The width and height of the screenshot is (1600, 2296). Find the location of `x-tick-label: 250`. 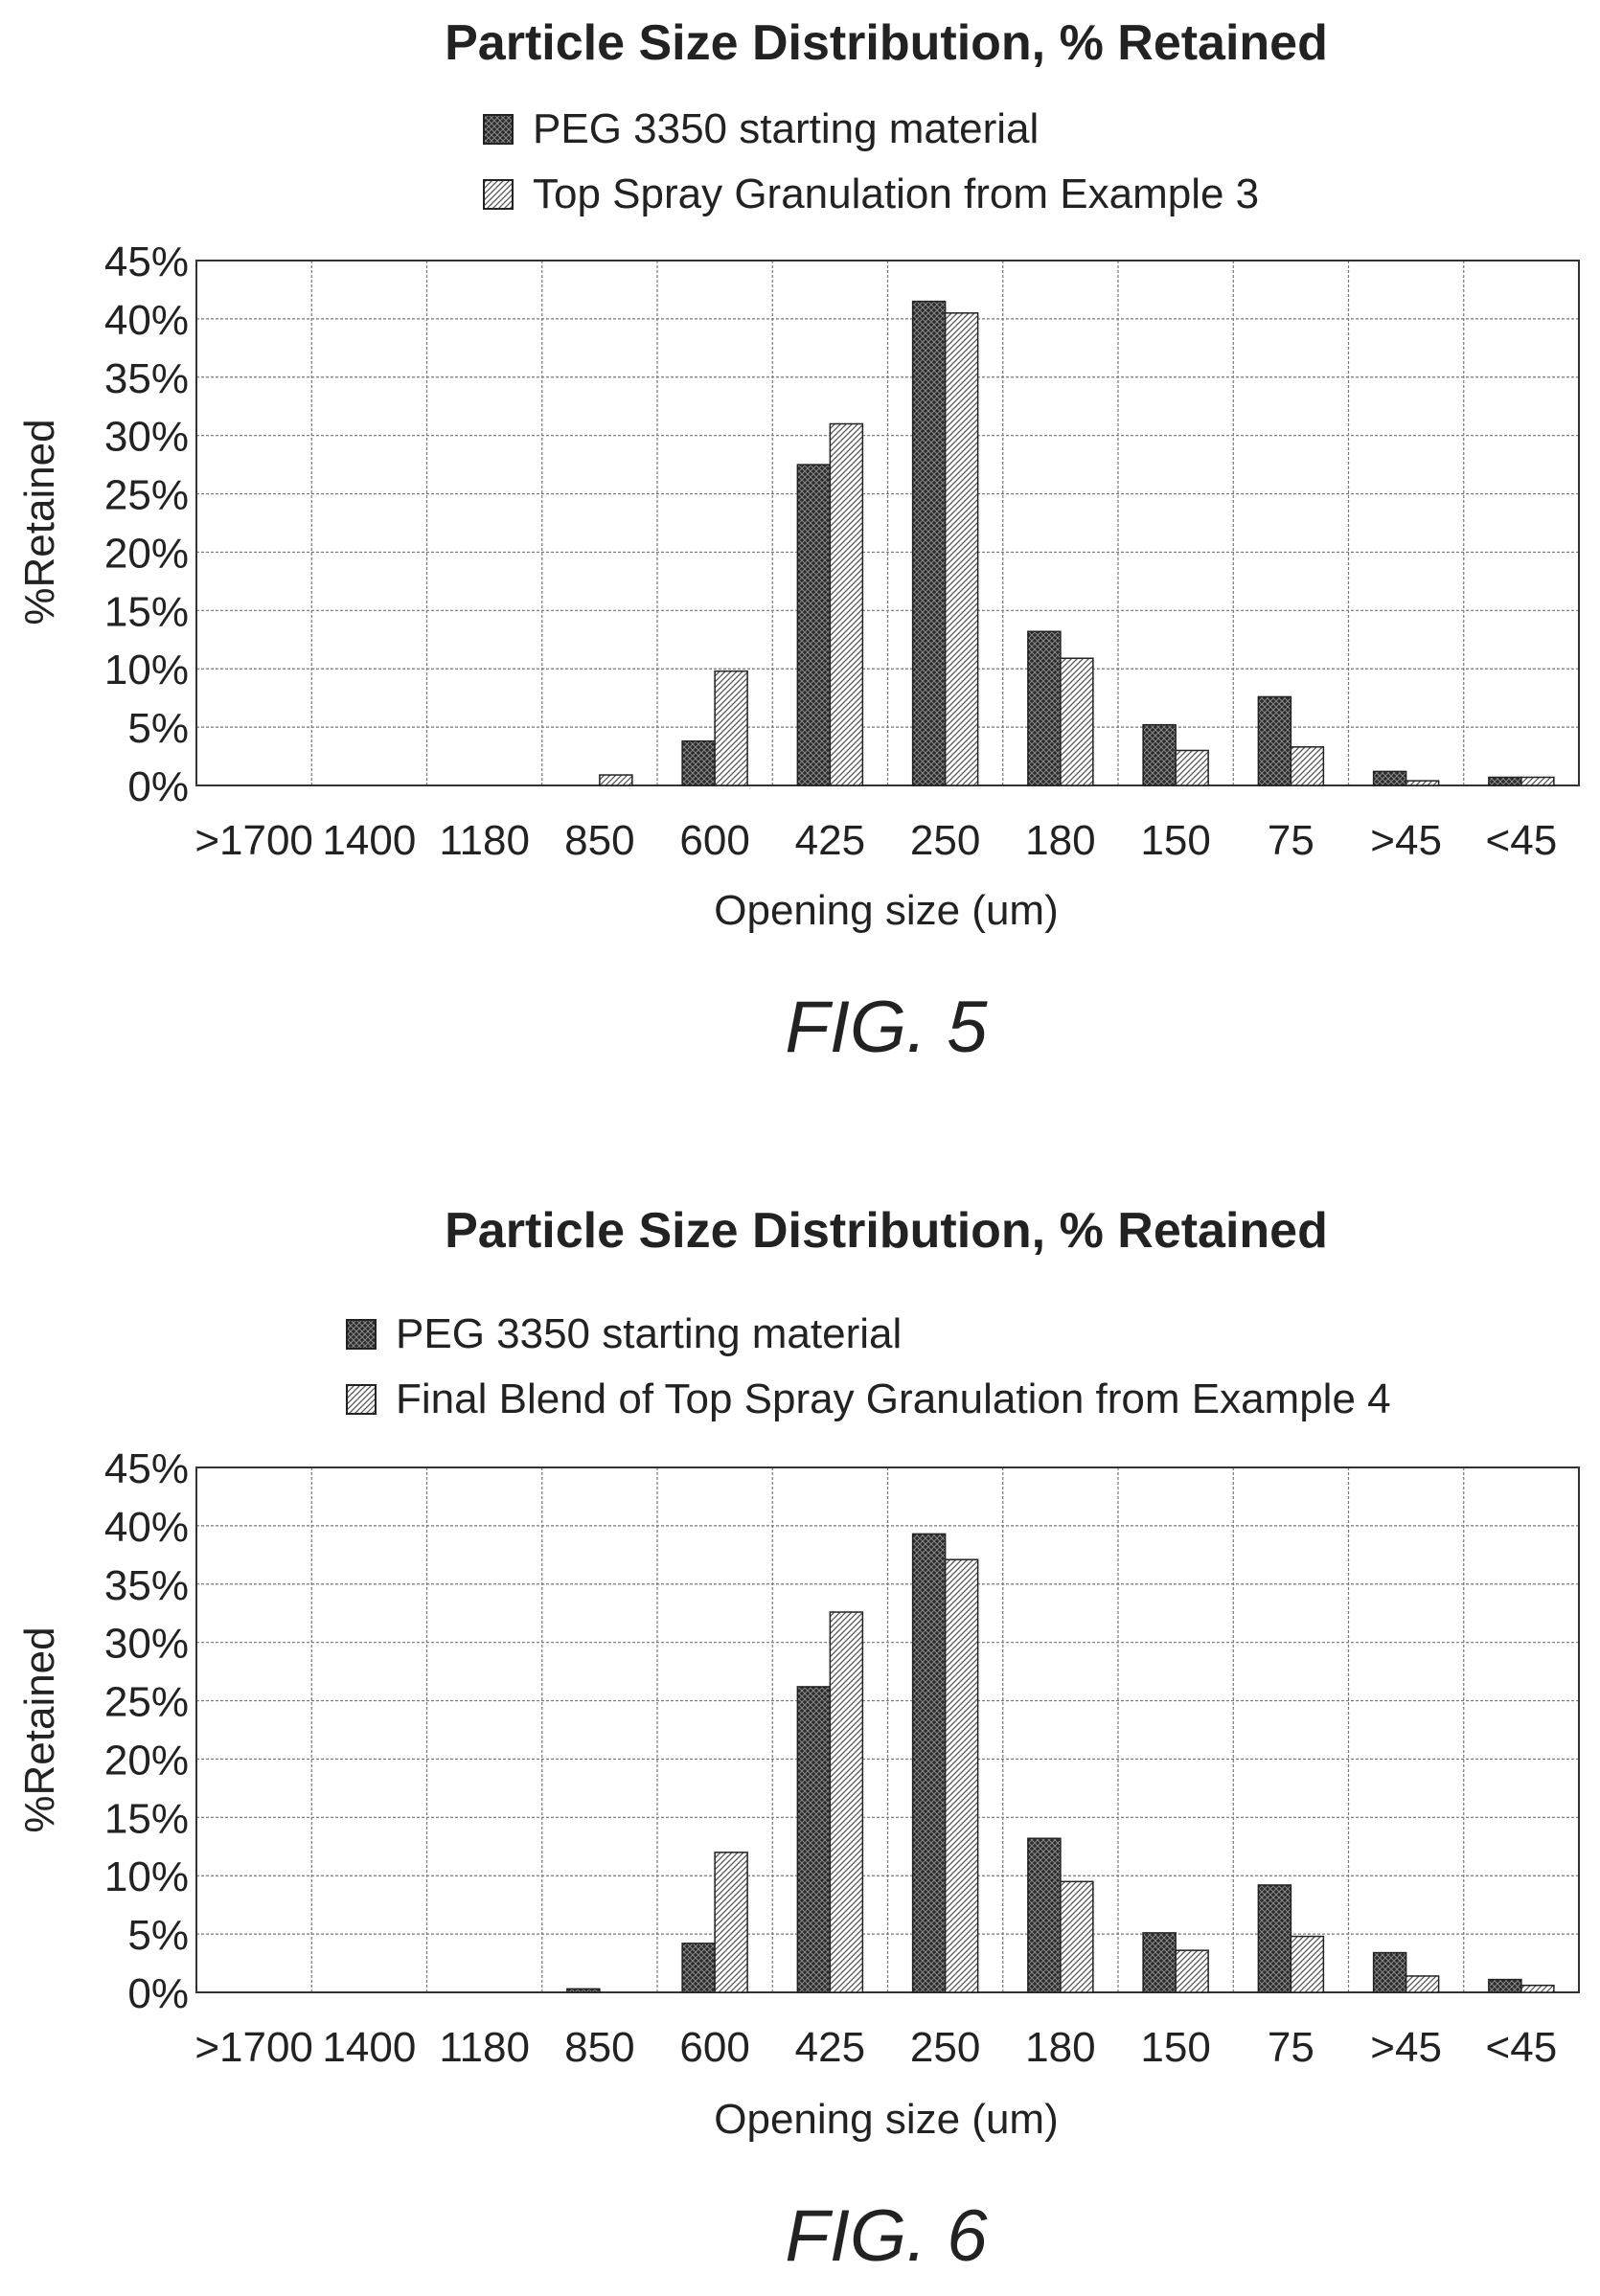

x-tick-label: 250 is located at coordinates (945, 840).